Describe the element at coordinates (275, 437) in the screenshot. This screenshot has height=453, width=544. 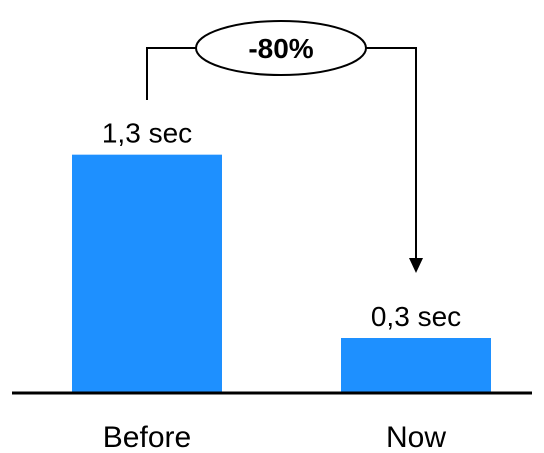
I see `category-labels-group: Before Now` at that location.